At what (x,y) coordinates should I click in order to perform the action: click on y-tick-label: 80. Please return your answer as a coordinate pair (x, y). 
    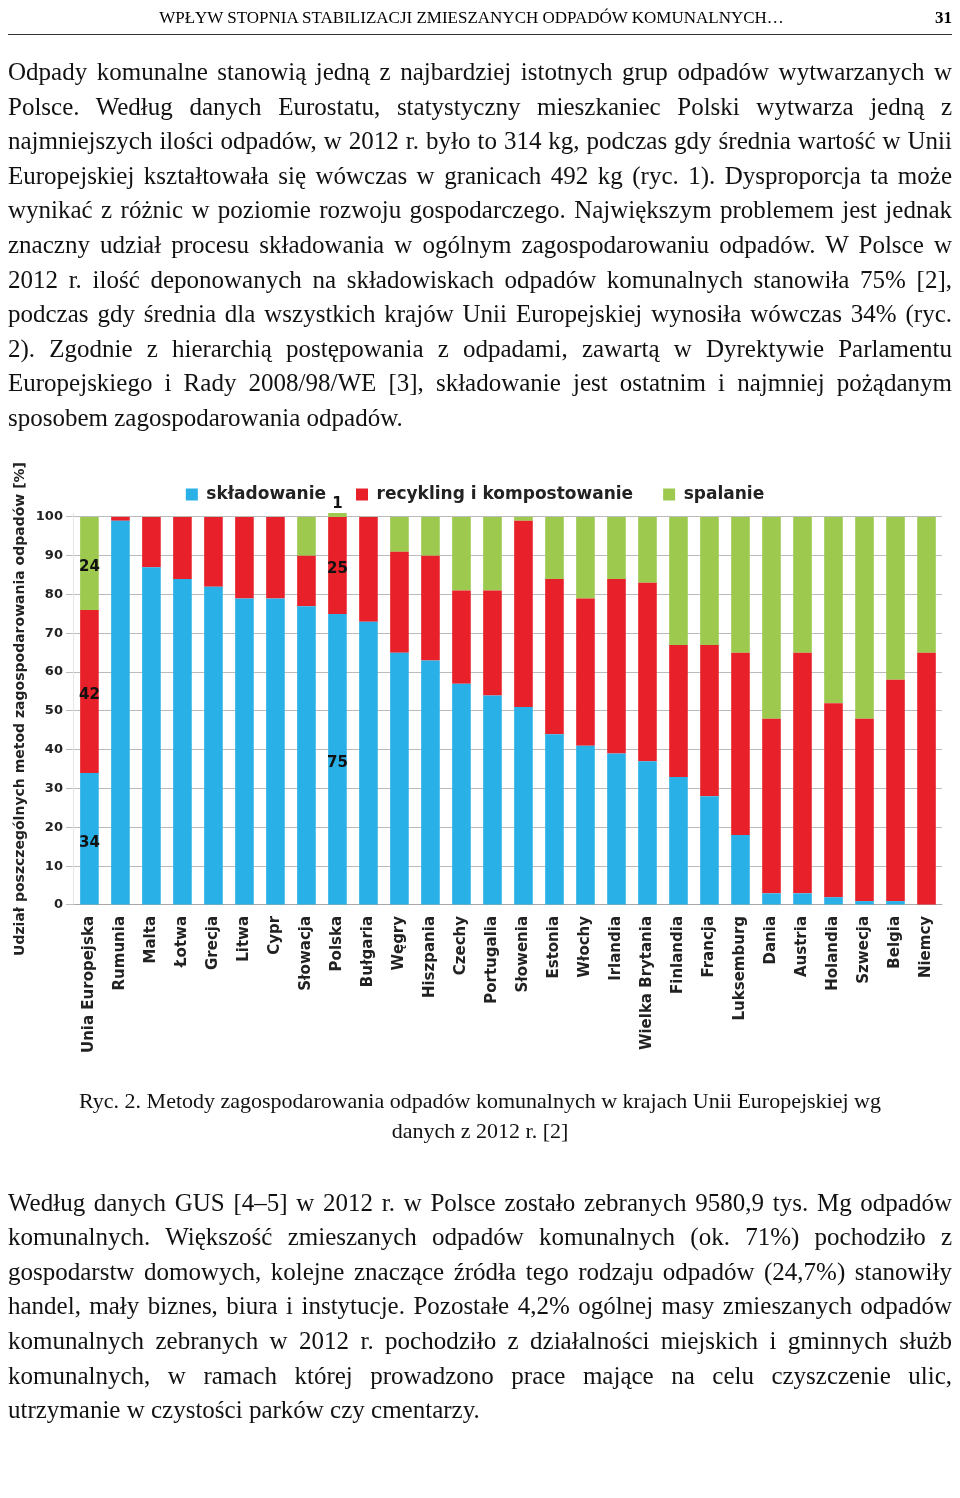
    Looking at the image, I should click on (53, 593).